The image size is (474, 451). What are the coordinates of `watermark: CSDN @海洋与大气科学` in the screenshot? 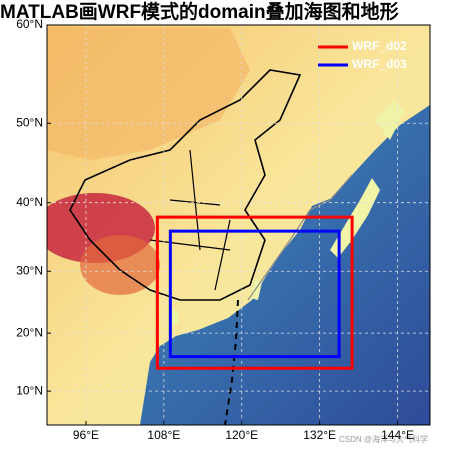 It's located at (383, 439).